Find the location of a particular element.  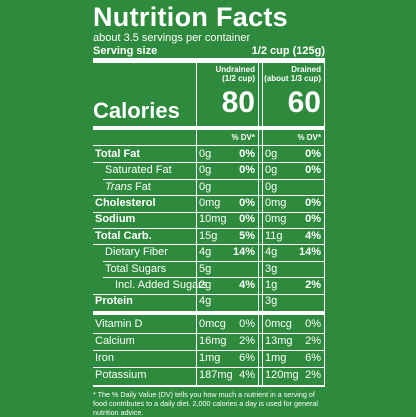

calories-label: Calories is located at coordinates (136, 110).